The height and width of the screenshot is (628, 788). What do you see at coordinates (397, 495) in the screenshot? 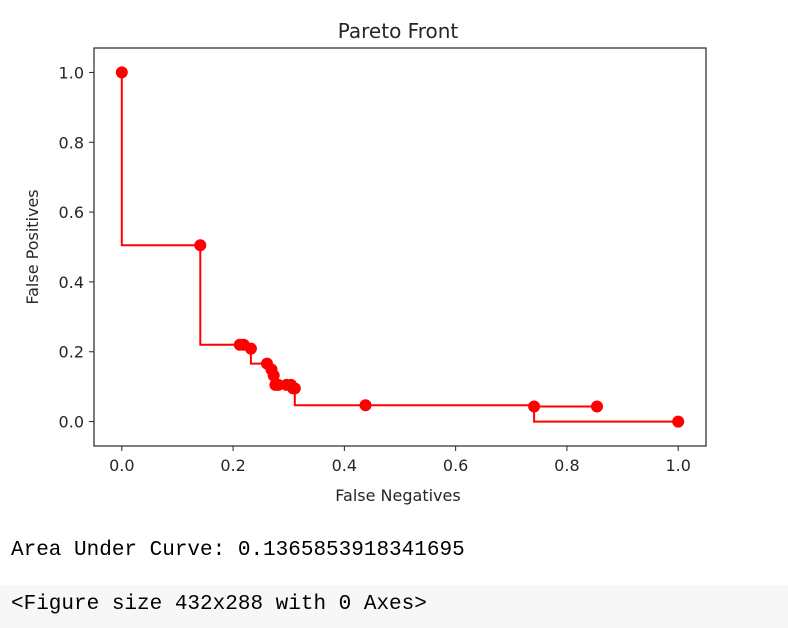
I see `x-axis-label: False Negatives` at bounding box center [397, 495].